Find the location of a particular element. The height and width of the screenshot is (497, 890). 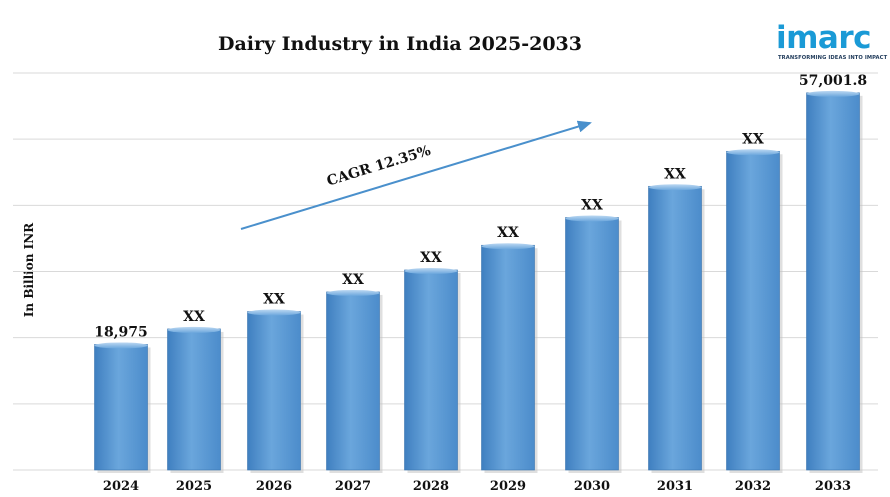

x-tick-label: 2028 is located at coordinates (431, 486).